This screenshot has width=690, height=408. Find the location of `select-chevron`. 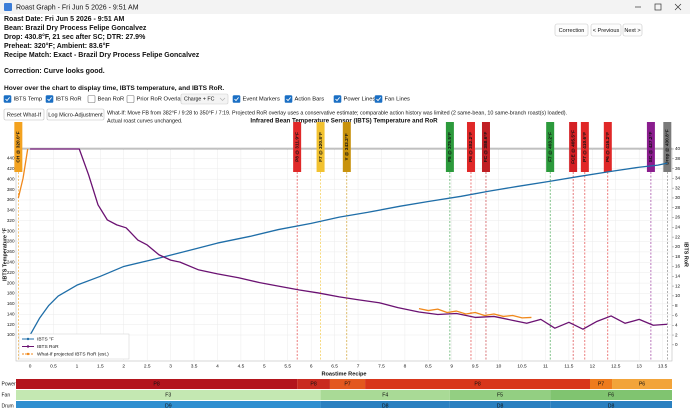

select-chevron is located at coordinates (222, 99).